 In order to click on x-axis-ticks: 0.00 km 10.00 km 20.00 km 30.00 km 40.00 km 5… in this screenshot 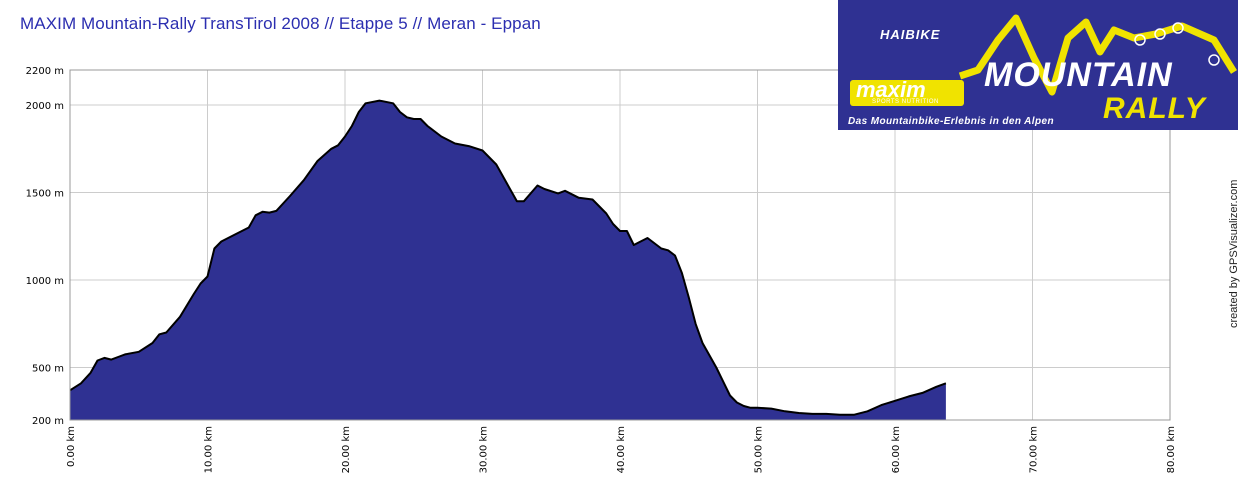, I will do `click(621, 449)`.